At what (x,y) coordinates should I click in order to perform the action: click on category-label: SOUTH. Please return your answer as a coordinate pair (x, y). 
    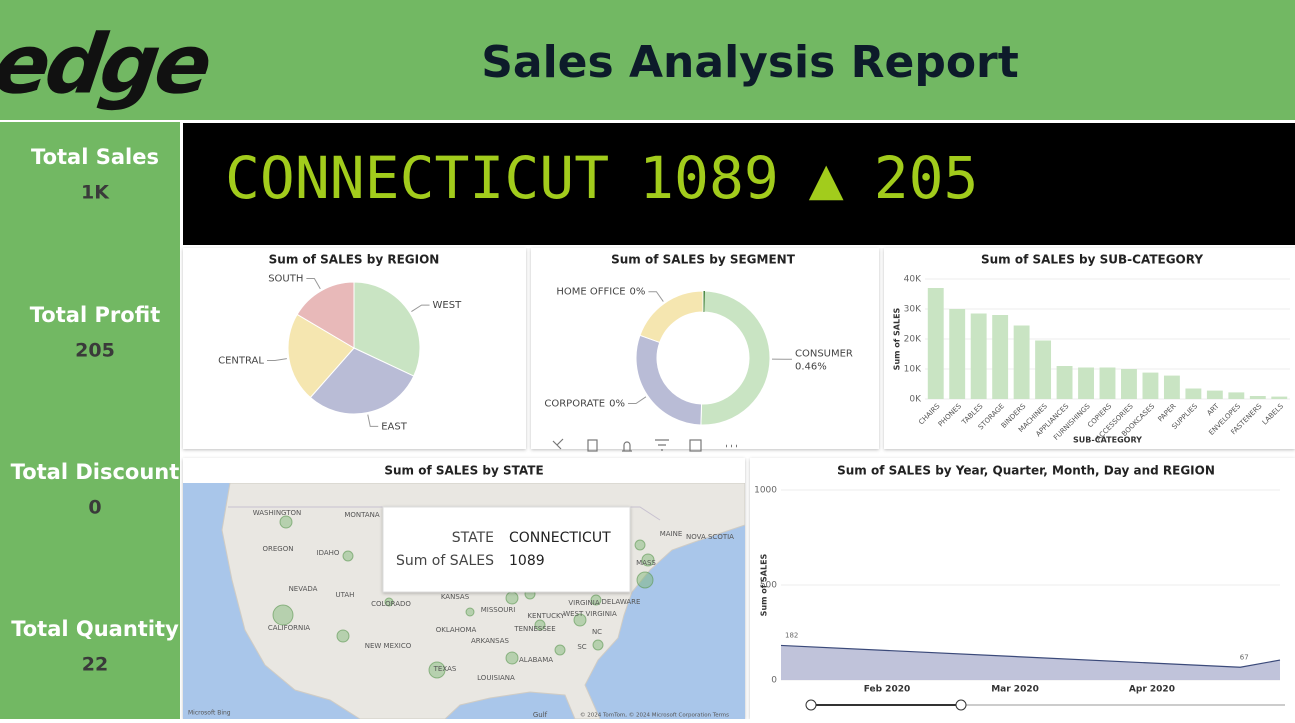
    Looking at the image, I should click on (285, 279).